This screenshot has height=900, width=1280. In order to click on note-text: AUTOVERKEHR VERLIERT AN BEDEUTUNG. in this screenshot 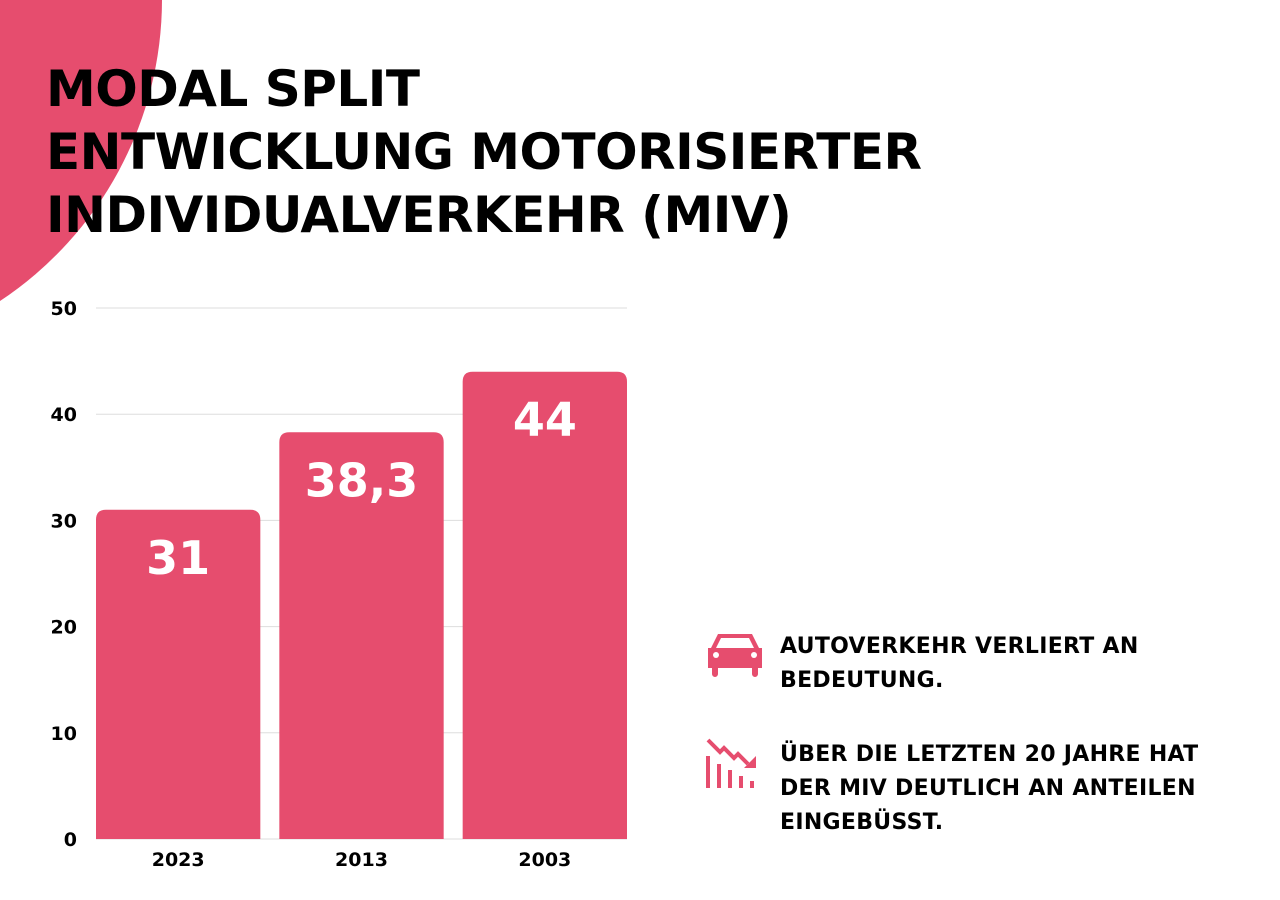, I will do `click(959, 663)`.